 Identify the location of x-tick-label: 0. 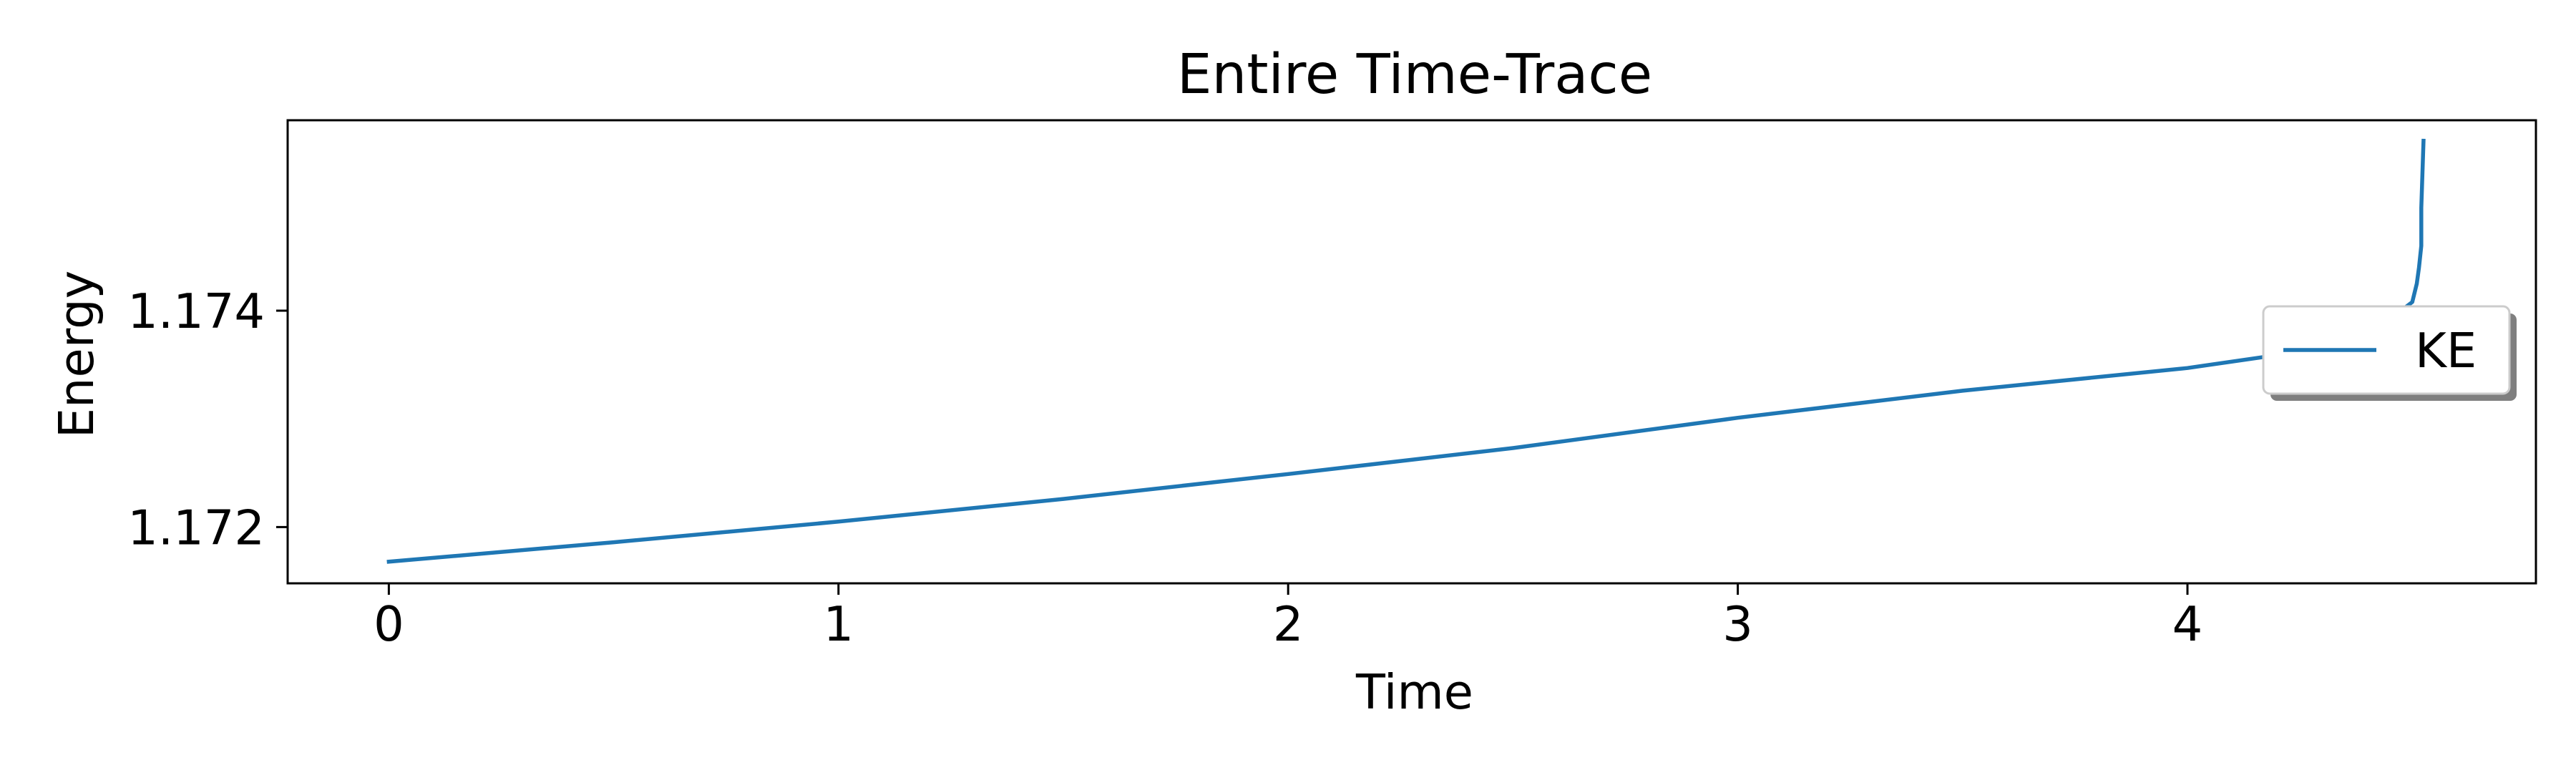
(389, 624).